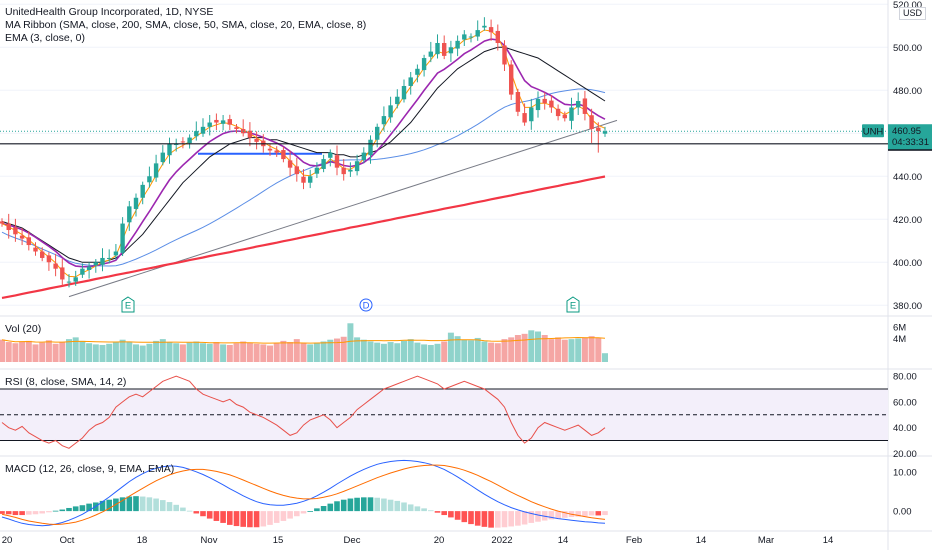 This screenshot has width=932, height=550. Describe the element at coordinates (907, 306) in the screenshot. I see `price-axis-label: 380.00` at that location.